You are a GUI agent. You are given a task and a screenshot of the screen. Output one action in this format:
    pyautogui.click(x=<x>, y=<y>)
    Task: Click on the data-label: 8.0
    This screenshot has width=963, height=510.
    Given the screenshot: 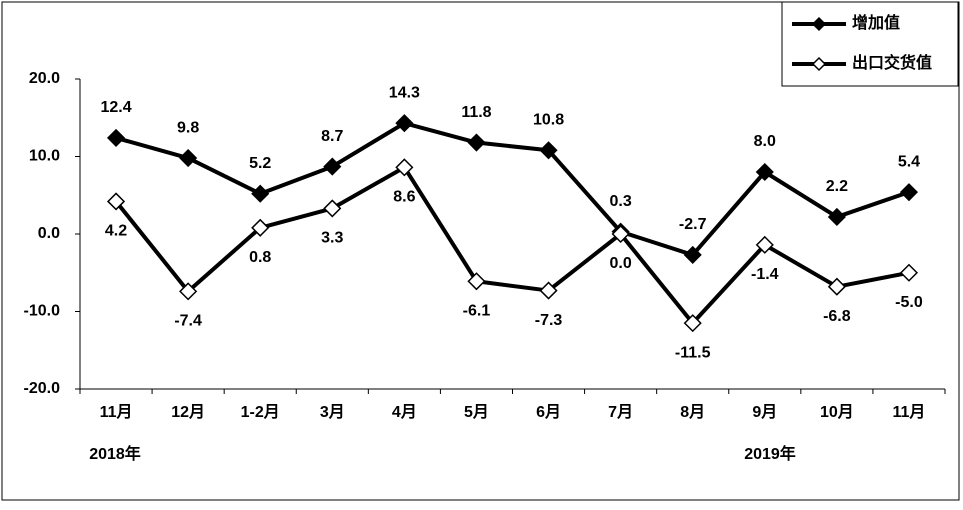 What is the action you would take?
    pyautogui.click(x=765, y=141)
    